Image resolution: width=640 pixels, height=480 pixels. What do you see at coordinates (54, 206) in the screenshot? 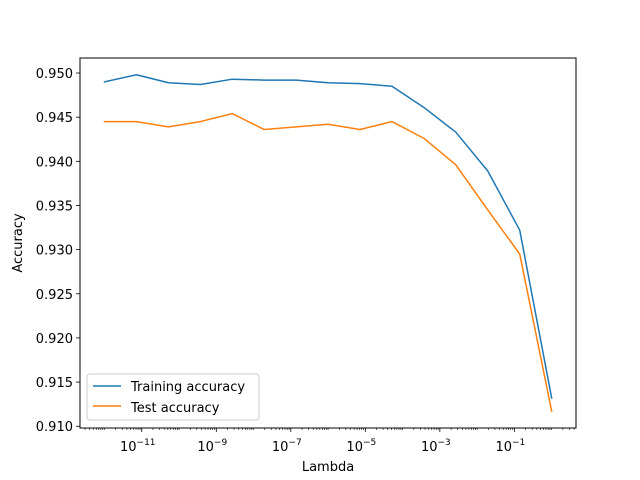
I see `y-tick-label: 0.935` at bounding box center [54, 206].